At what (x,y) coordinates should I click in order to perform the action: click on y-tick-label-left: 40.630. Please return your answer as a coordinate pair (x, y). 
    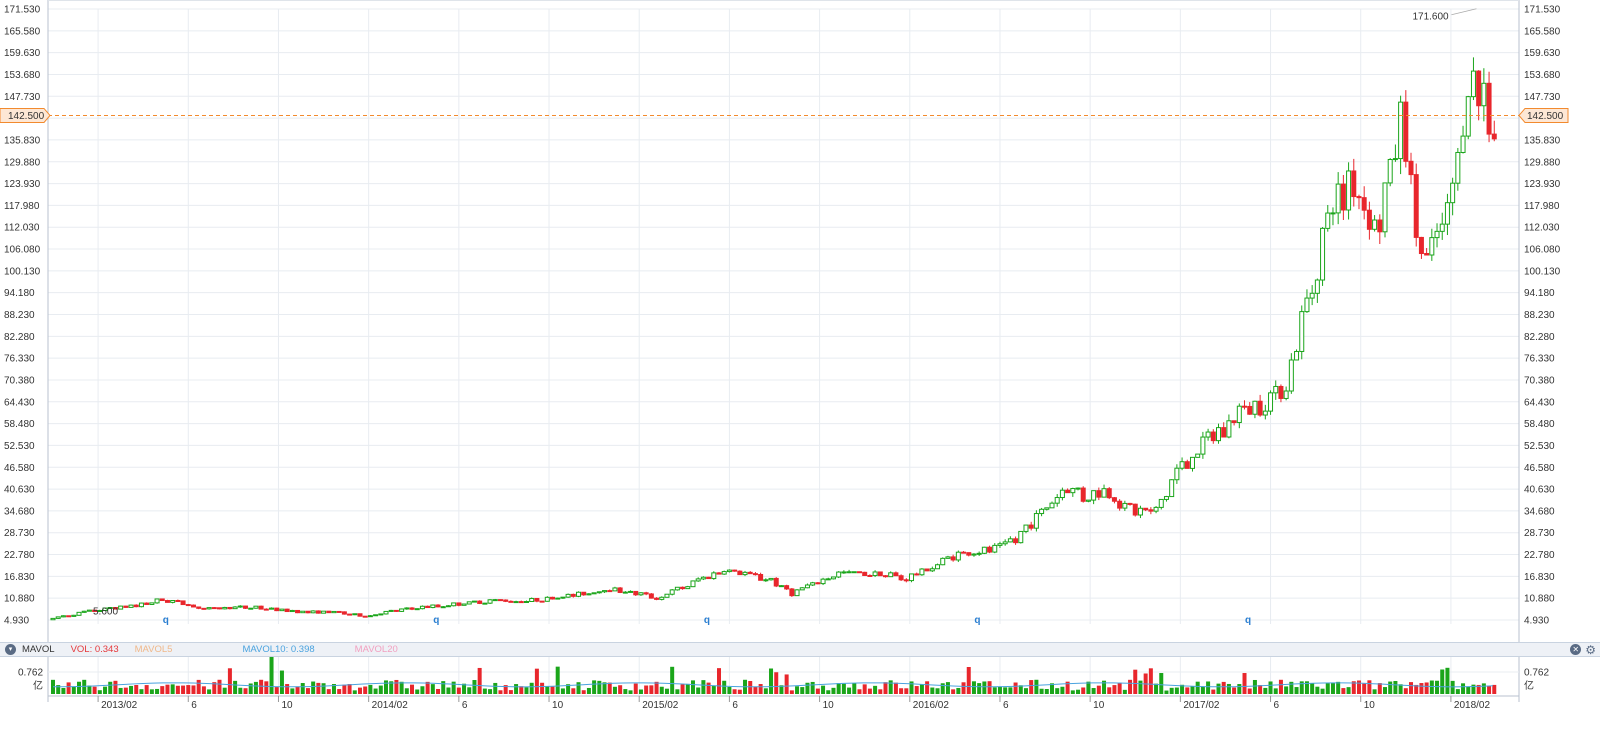
    Looking at the image, I should click on (19, 490).